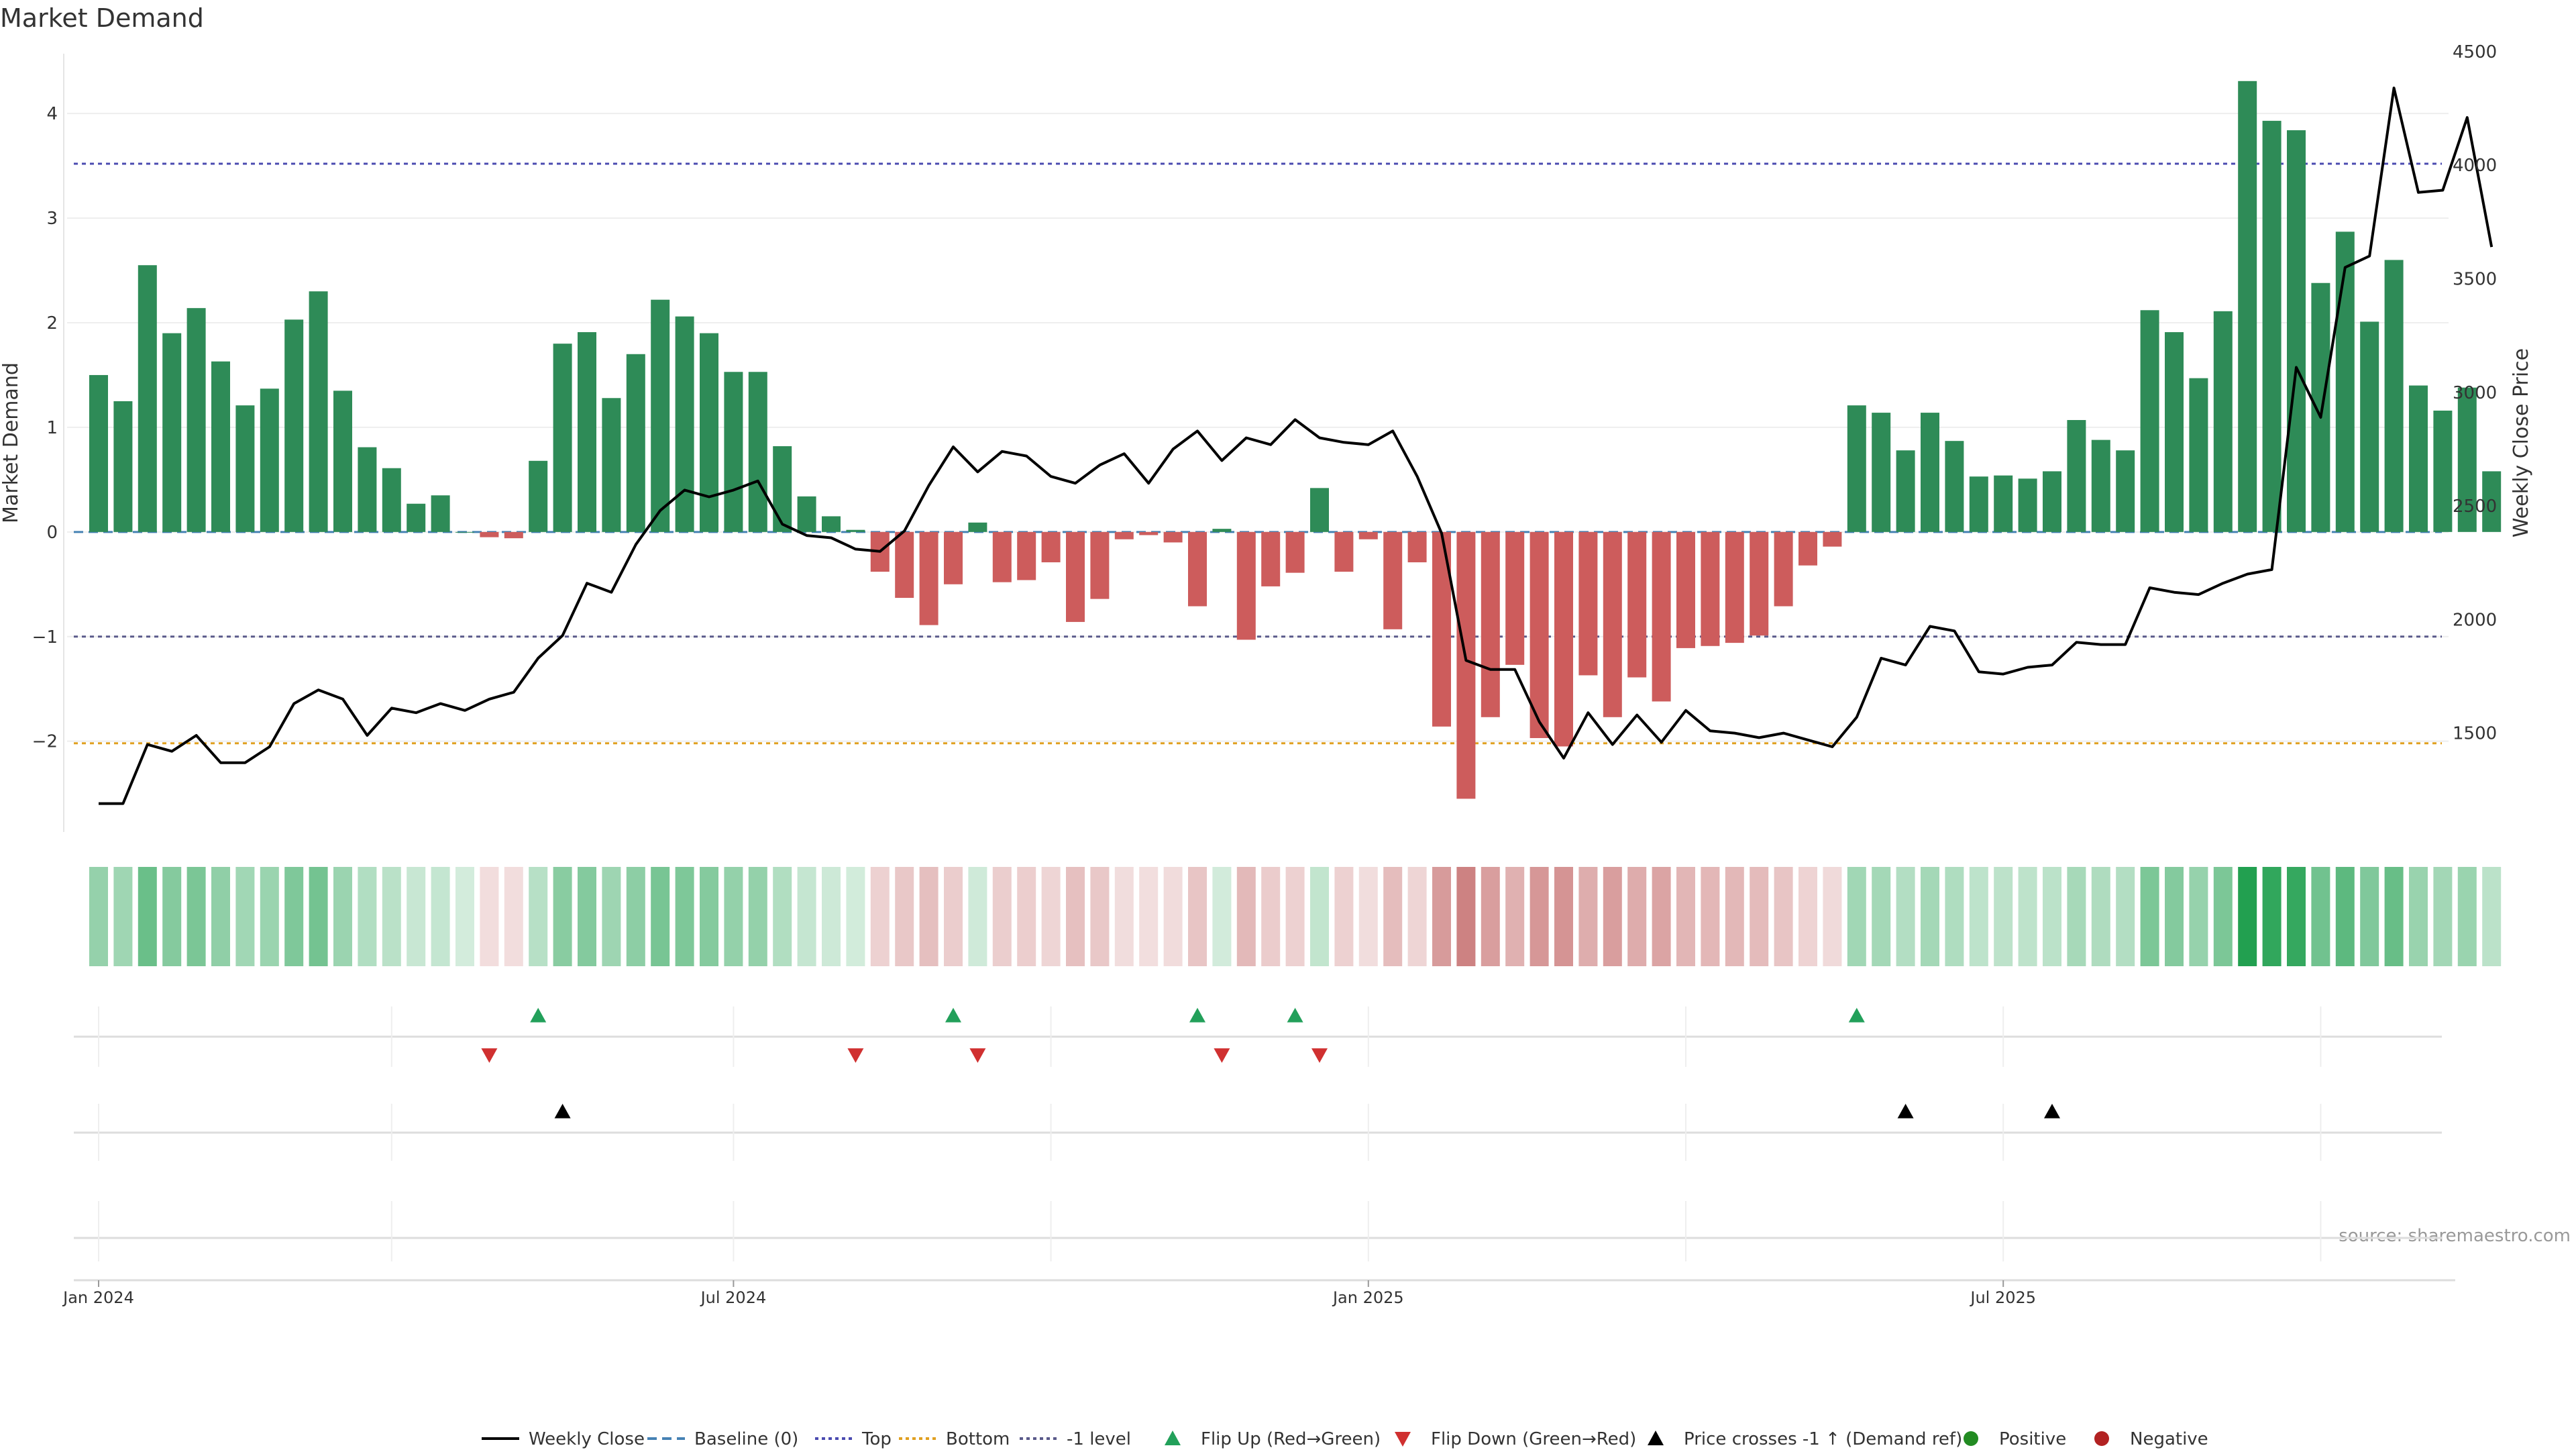  I want to click on y-tick-label: 3, so click(52, 219).